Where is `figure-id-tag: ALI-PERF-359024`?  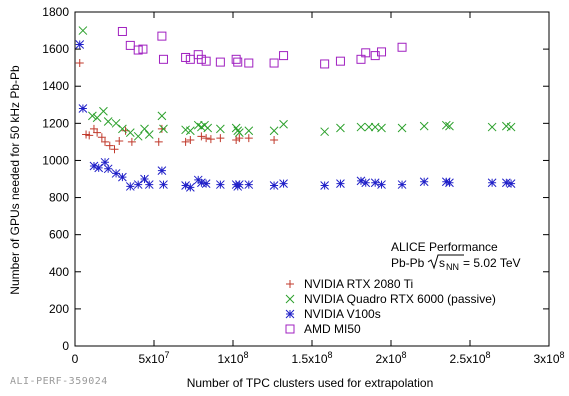
figure-id-tag: ALI-PERF-359024 is located at coordinates (59, 381).